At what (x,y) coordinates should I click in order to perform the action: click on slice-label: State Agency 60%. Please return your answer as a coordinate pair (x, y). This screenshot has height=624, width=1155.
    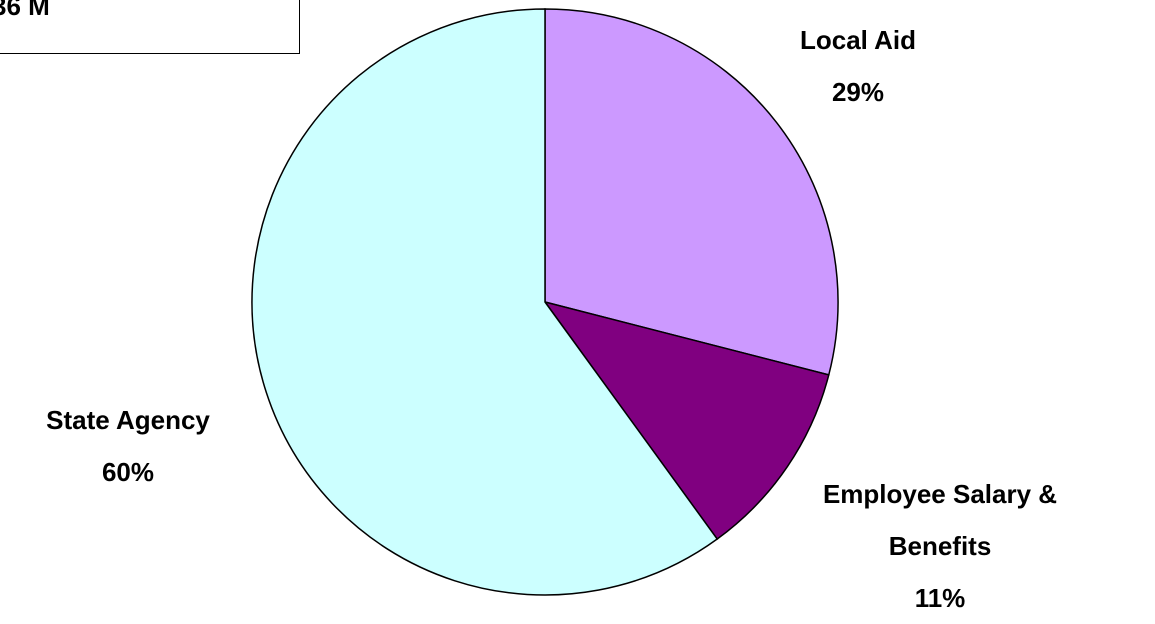
    Looking at the image, I should click on (128, 446).